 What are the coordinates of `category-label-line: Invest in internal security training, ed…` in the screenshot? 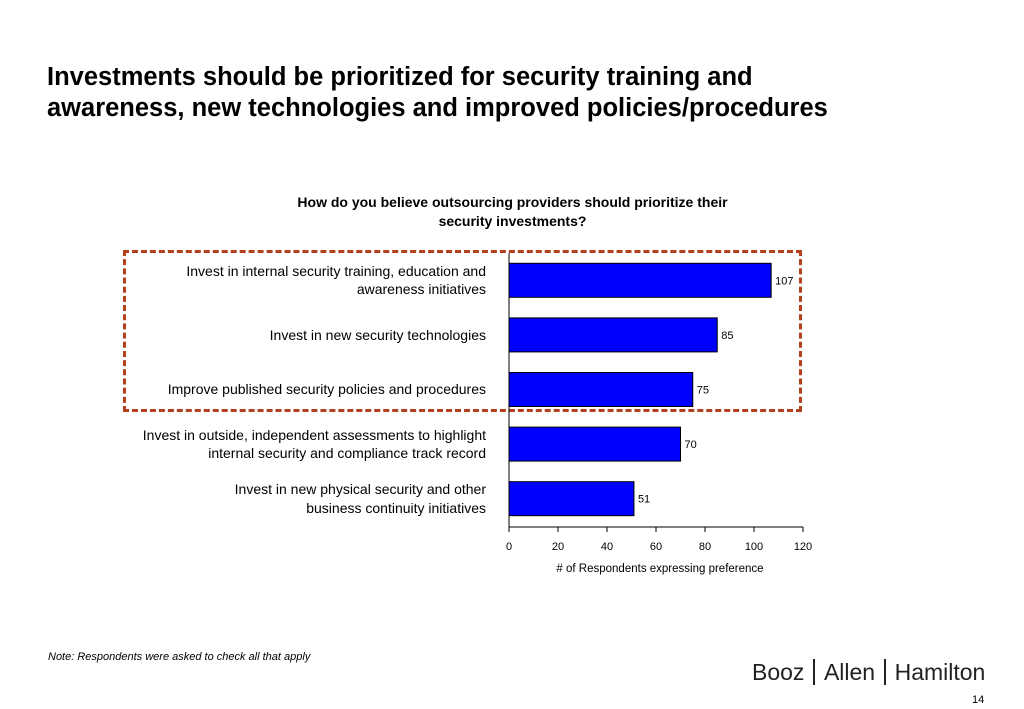 It's located at (336, 270).